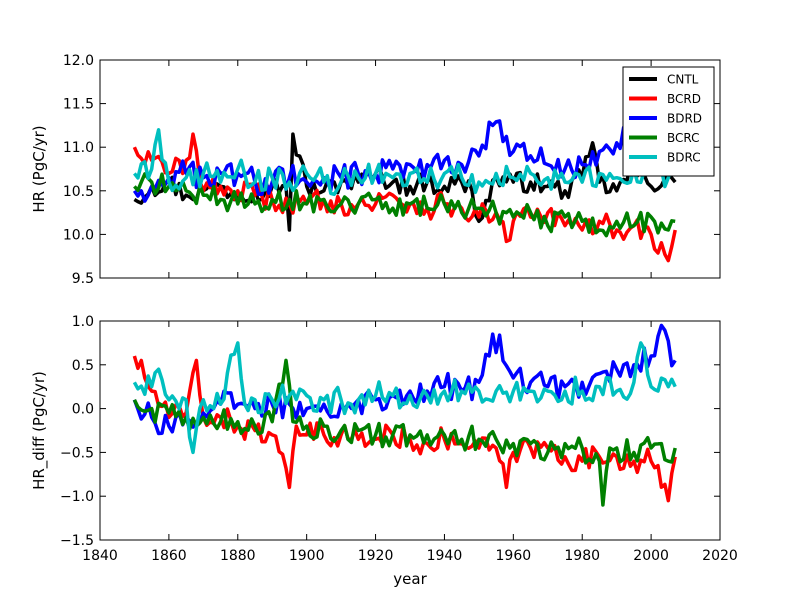 Image resolution: width=800 pixels, height=600 pixels. What do you see at coordinates (78, 61) in the screenshot?
I see `y-tick-label: 12.0` at bounding box center [78, 61].